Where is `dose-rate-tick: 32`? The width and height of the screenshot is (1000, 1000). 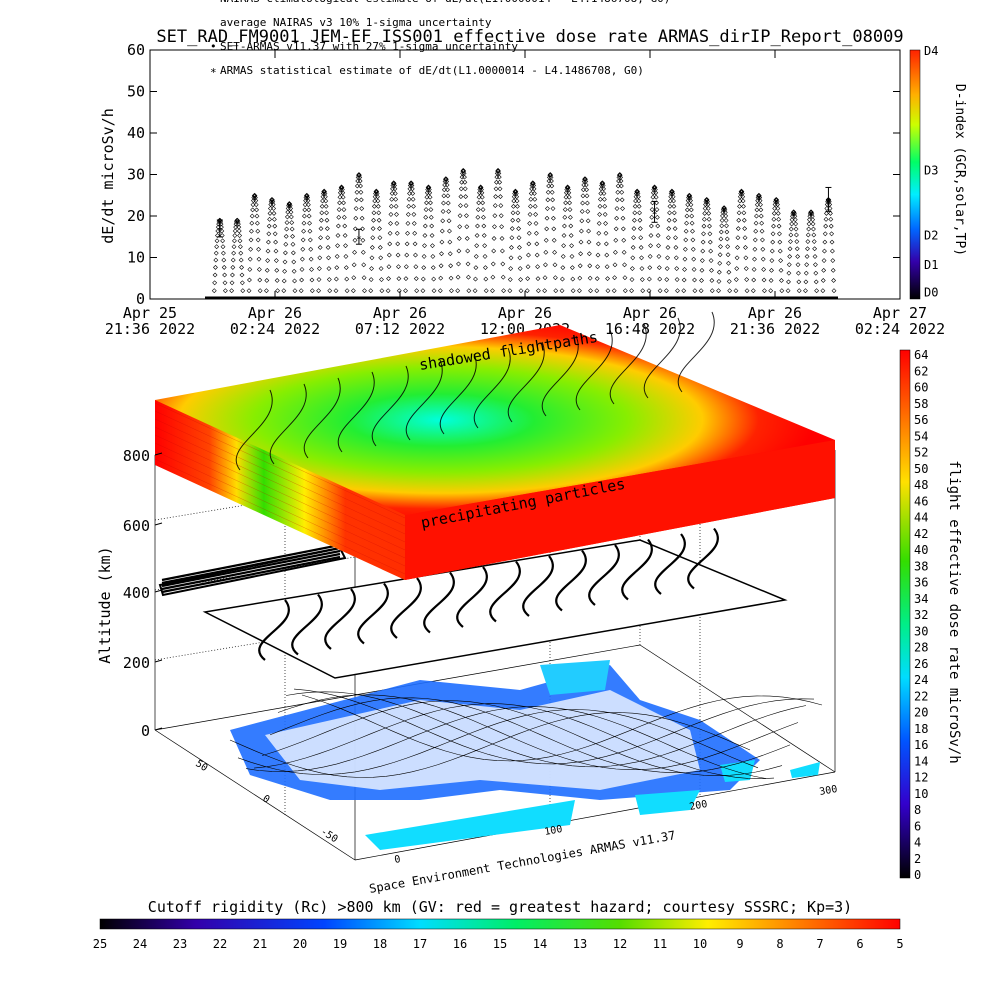 dose-rate-tick: 32 is located at coordinates (921, 615).